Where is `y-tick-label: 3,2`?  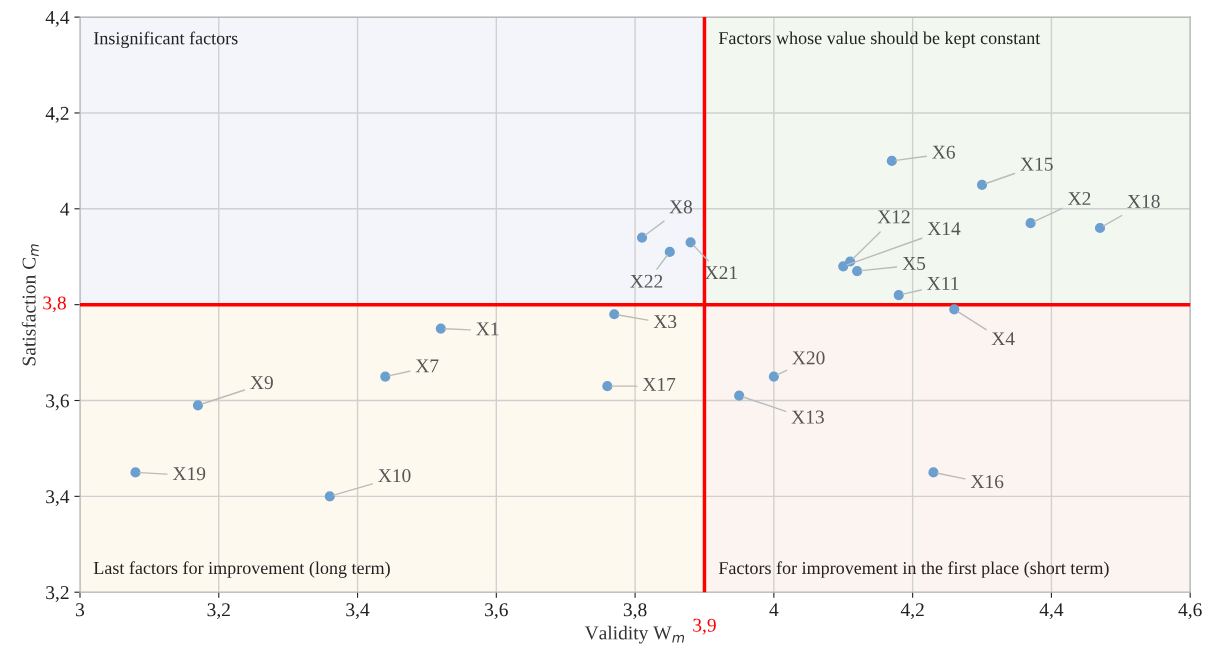 y-tick-label: 3,2 is located at coordinates (57, 594).